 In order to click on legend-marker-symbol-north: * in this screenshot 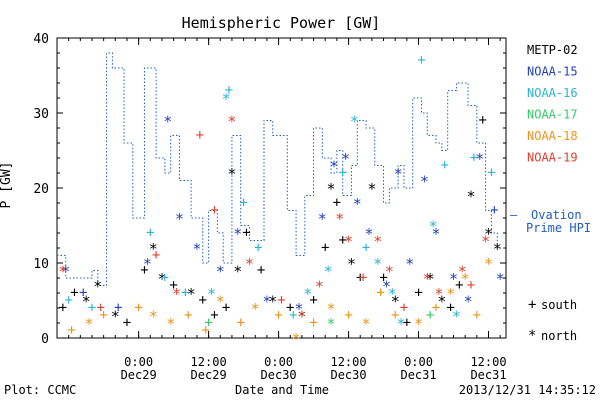, I will do `click(532, 336)`.